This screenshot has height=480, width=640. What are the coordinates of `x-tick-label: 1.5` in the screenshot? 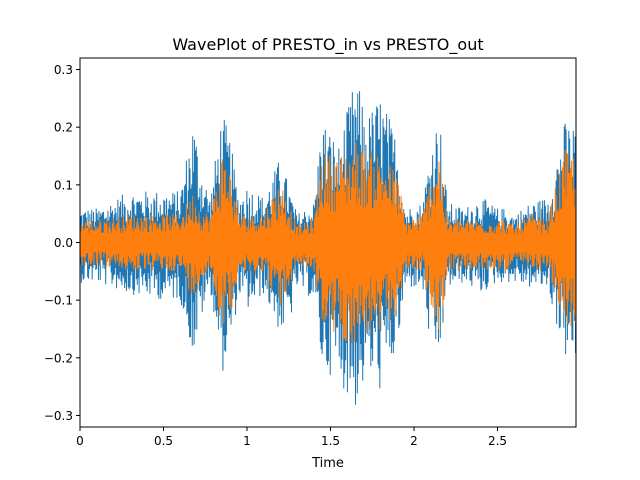 It's located at (330, 441).